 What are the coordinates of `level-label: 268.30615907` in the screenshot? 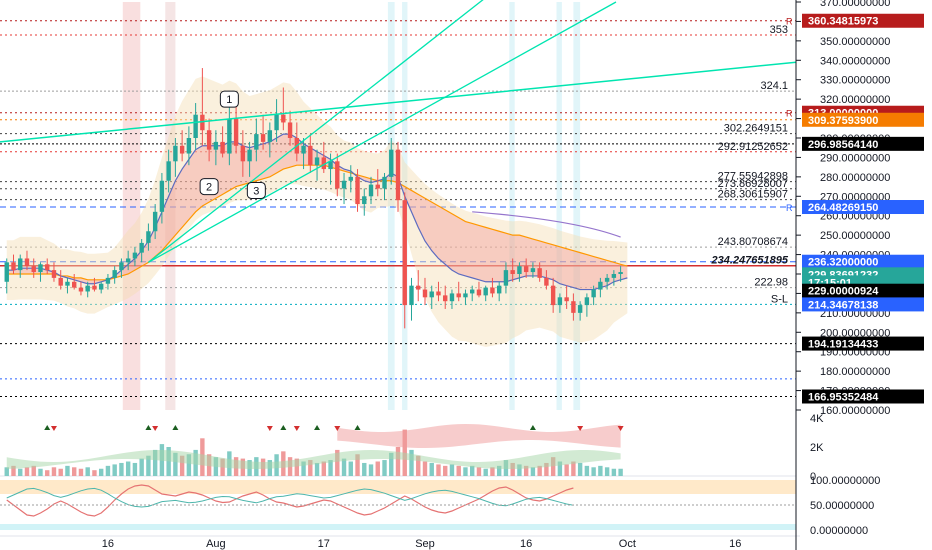 It's located at (753, 195).